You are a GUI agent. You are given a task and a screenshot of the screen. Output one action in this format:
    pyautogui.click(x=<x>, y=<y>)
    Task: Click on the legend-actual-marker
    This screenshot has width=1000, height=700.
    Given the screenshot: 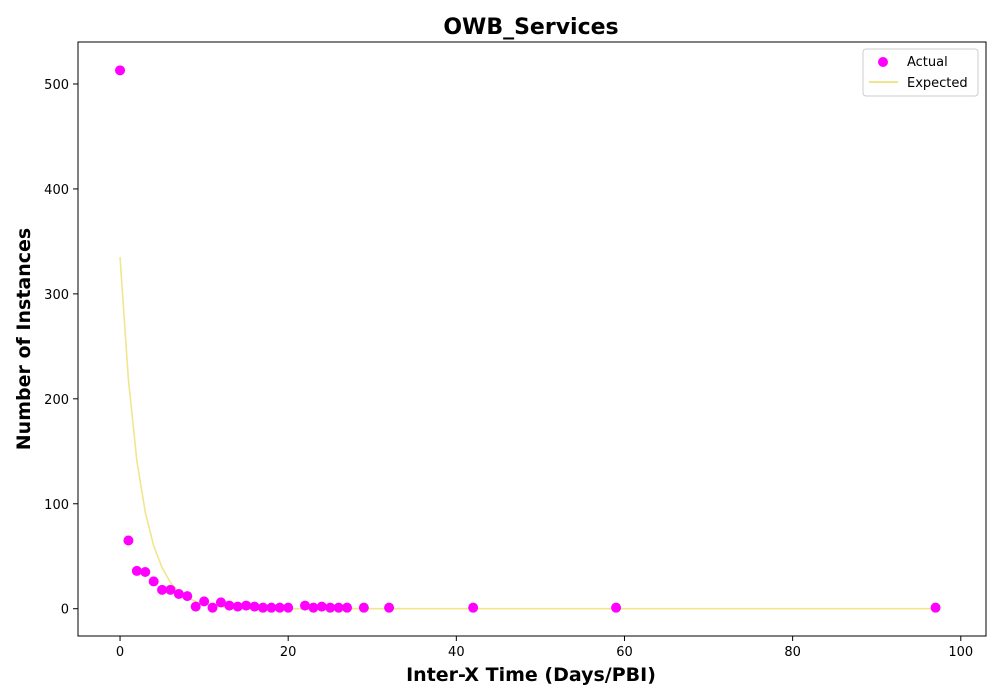 What is the action you would take?
    pyautogui.click(x=883, y=62)
    